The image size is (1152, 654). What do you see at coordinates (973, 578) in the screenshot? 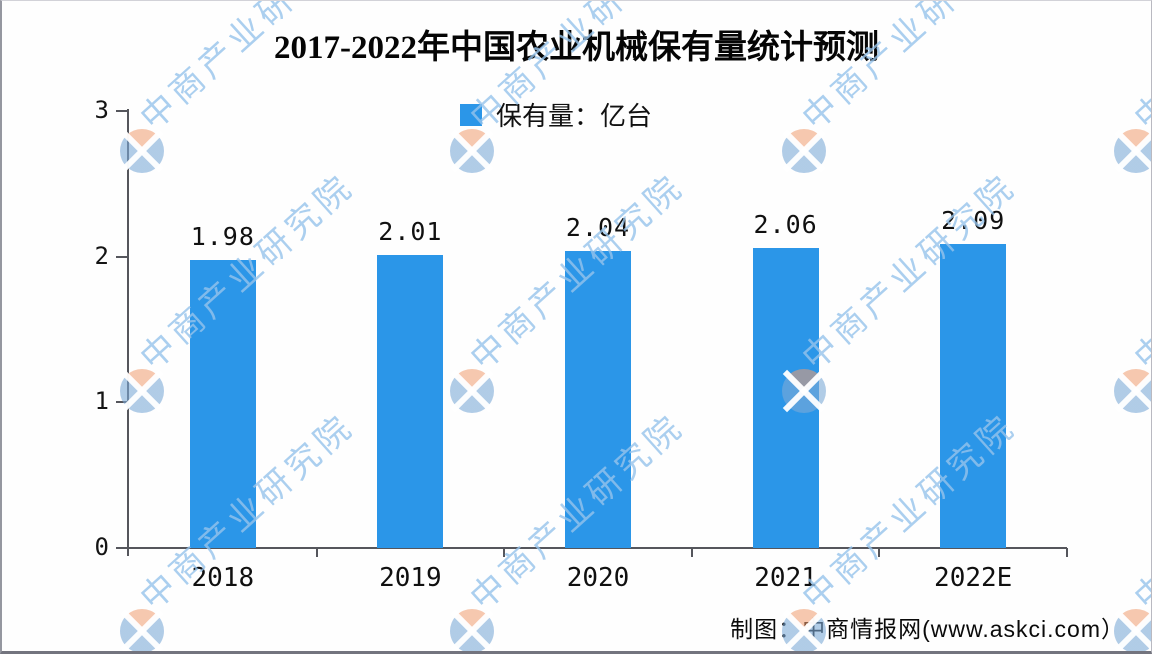
I see `x-axis-tick-label: 2022E` at bounding box center [973, 578].